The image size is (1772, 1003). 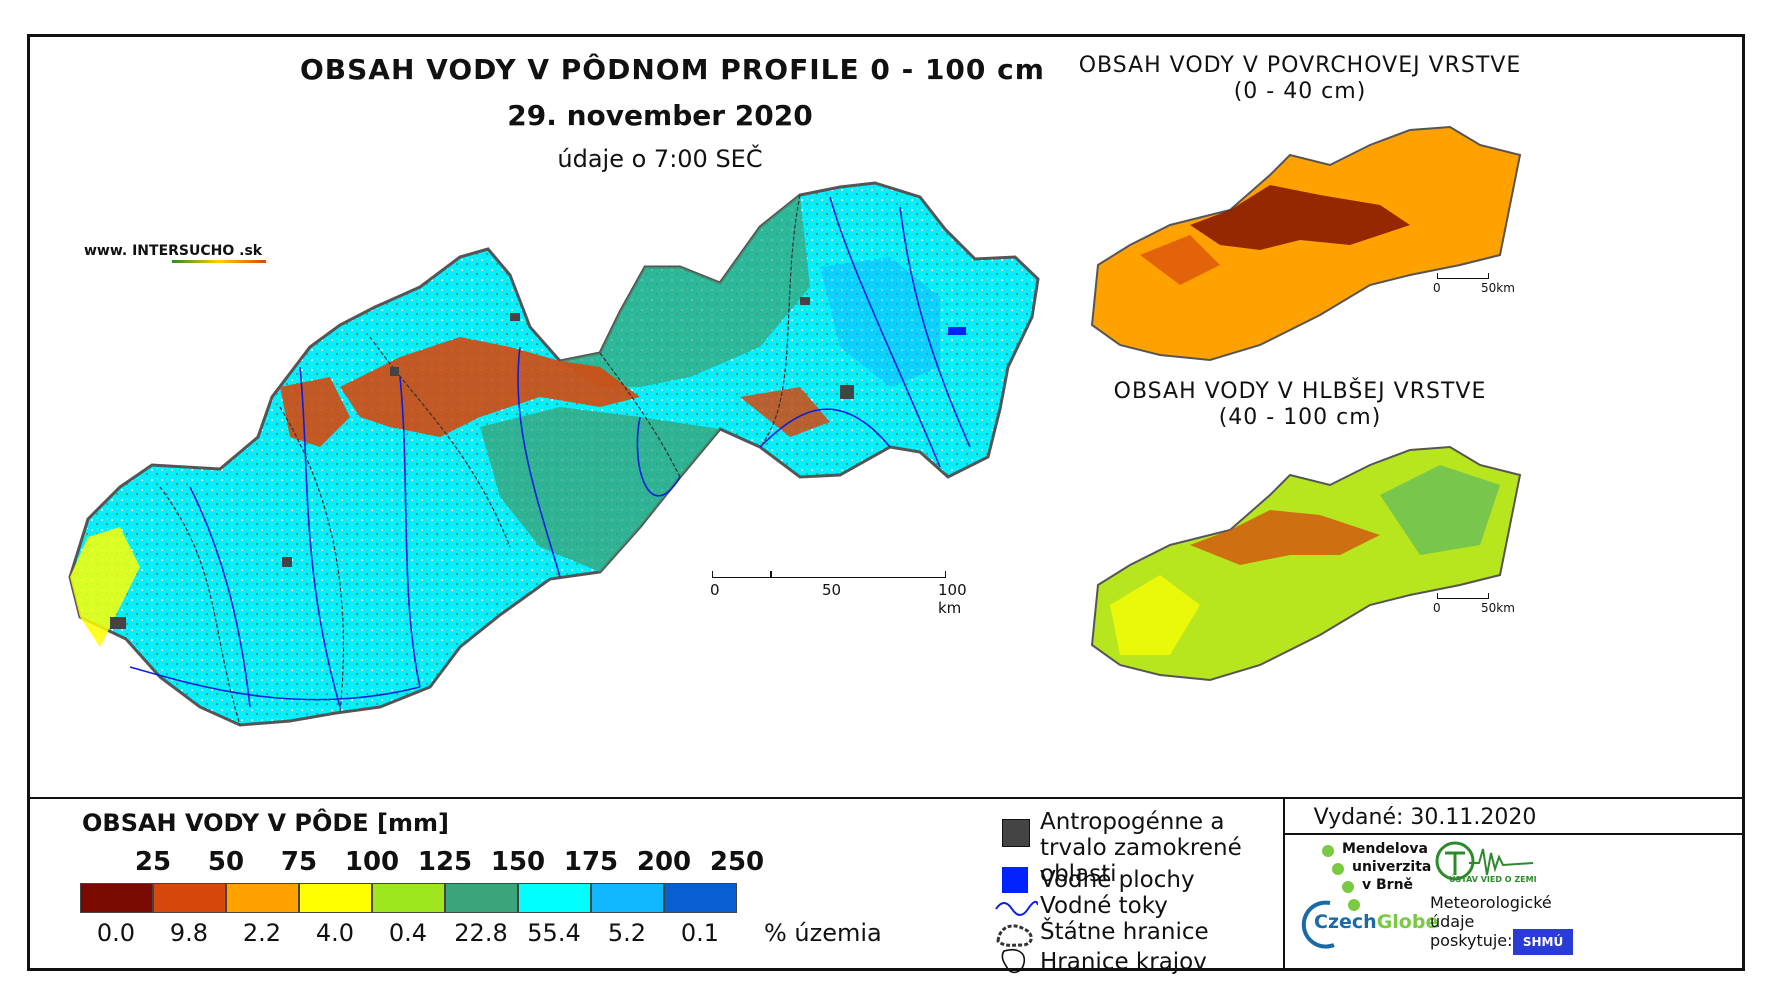 What do you see at coordinates (262, 933) in the screenshot?
I see `legend-percentage: 2.2` at bounding box center [262, 933].